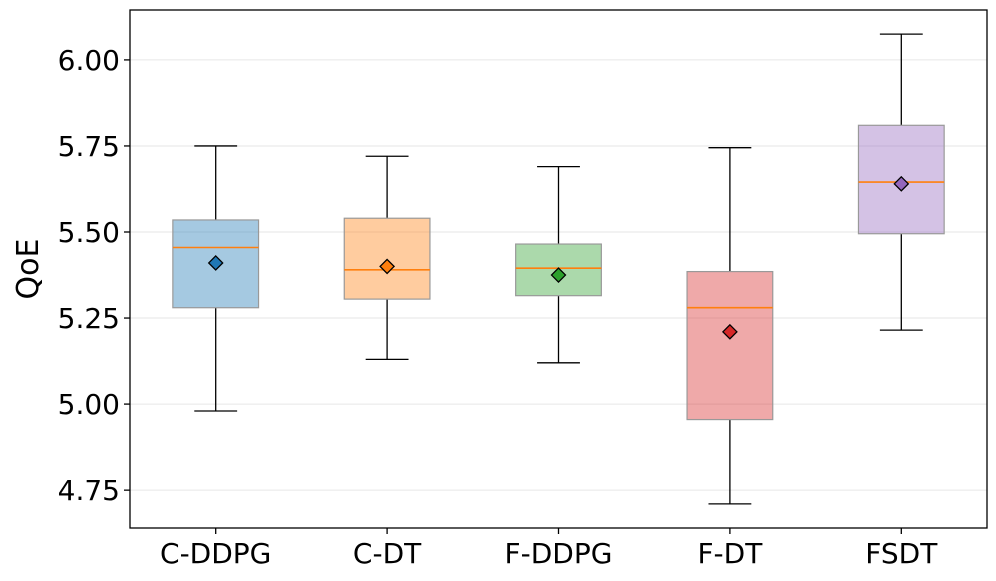  Describe the element at coordinates (730, 553) in the screenshot. I see `x-tick-label: F-DT` at that location.